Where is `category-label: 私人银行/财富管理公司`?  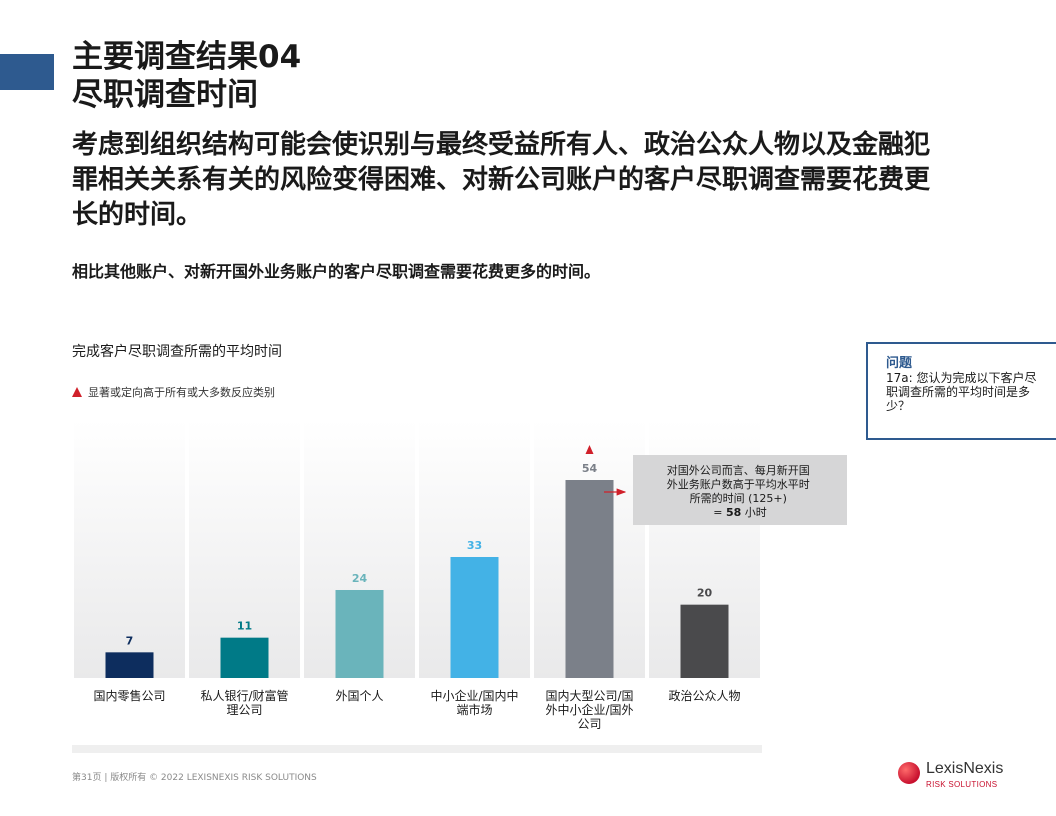 category-label: 私人银行/财富管理公司 is located at coordinates (244, 702).